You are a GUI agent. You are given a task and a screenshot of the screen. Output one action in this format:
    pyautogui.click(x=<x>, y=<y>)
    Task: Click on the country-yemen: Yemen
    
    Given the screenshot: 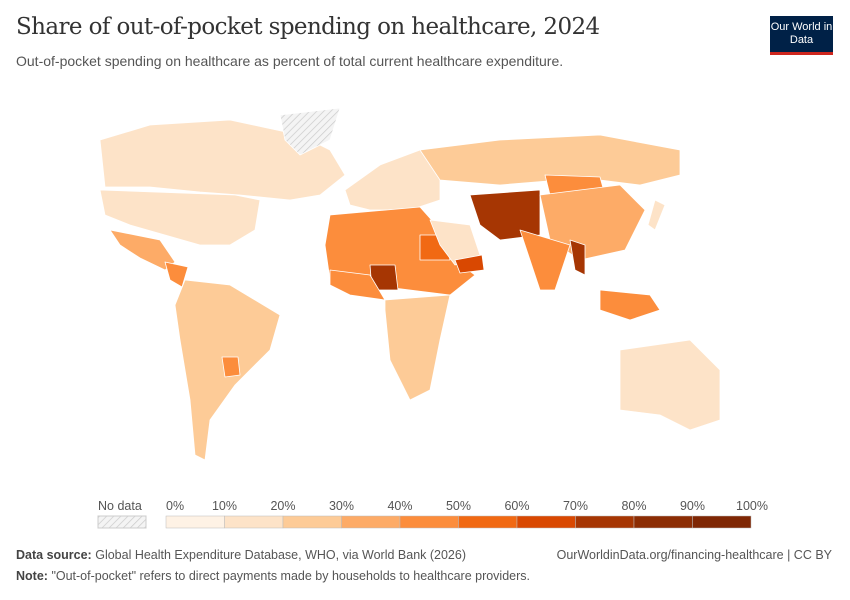 What is the action you would take?
    pyautogui.click(x=469, y=264)
    